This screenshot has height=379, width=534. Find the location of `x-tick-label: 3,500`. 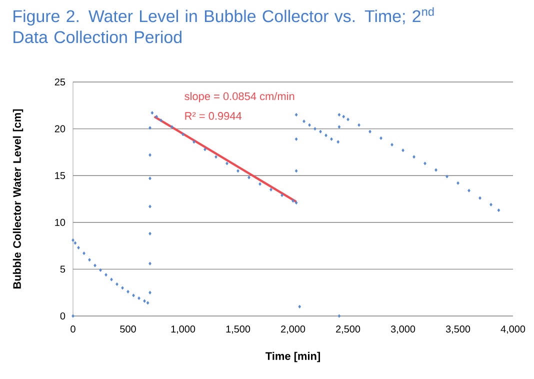

x-tick-label: 3,500 is located at coordinates (458, 330).